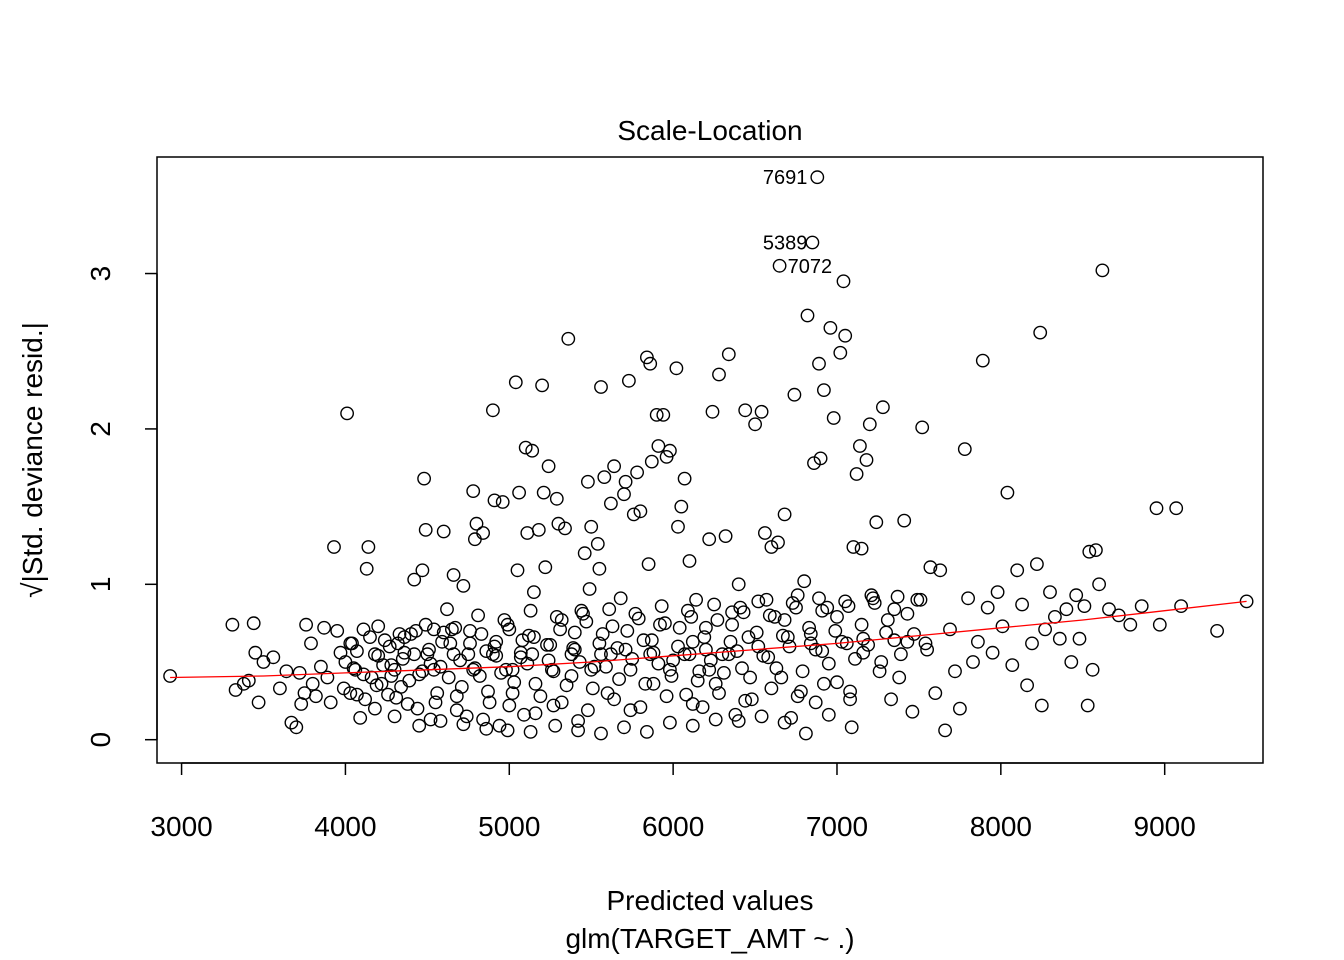  What do you see at coordinates (32, 460) in the screenshot?
I see `y-axis-label: √|Std. deviance resid.|` at bounding box center [32, 460].